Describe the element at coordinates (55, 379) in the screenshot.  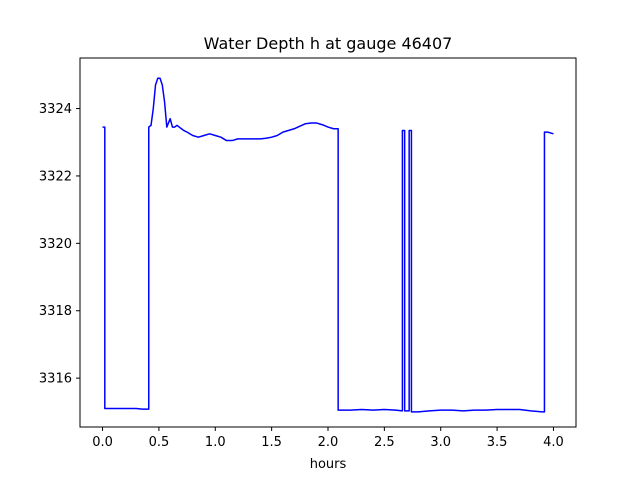
I see `y-tick-label: 3316` at that location.